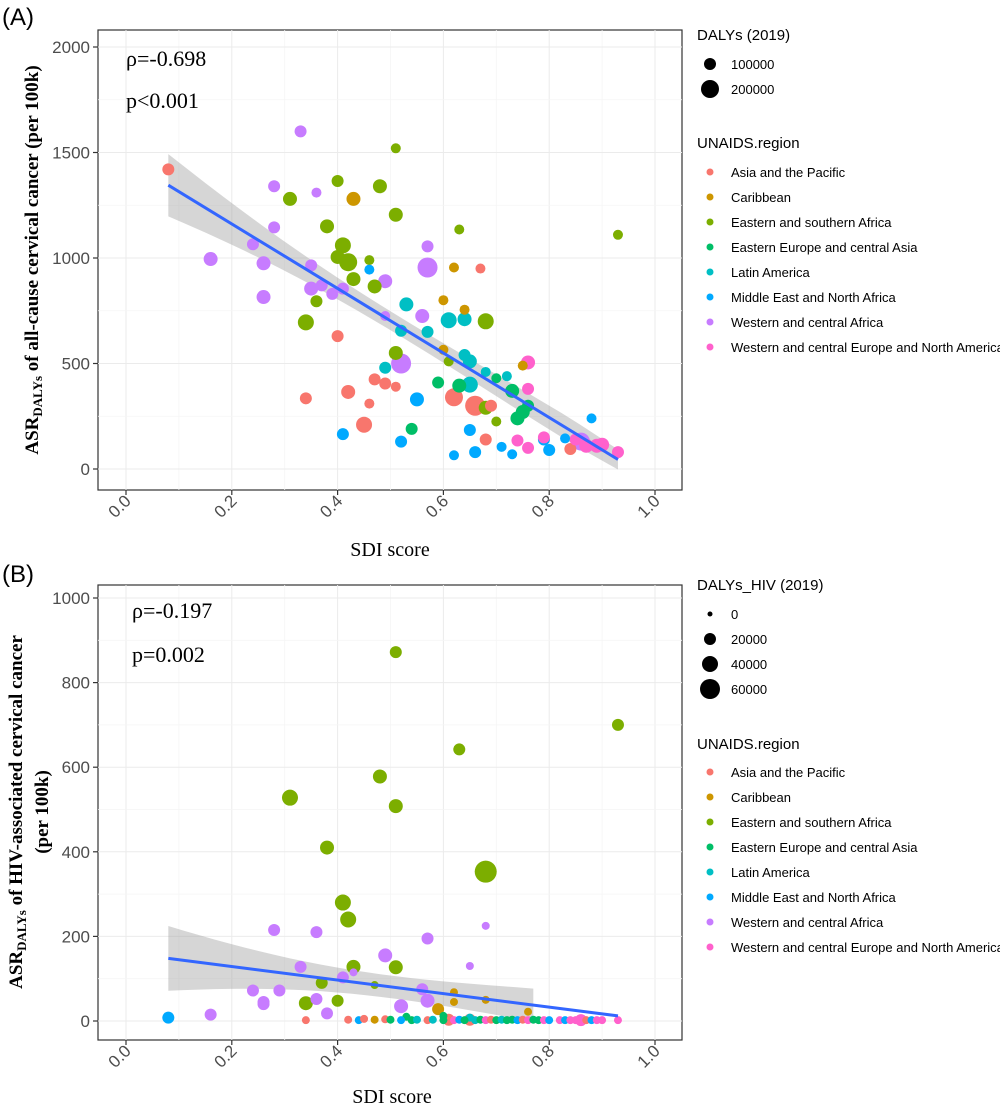 Image resolution: width=1000 pixels, height=1108 pixels. What do you see at coordinates (16, 970) in the screenshot?
I see `panel-b-ylabel-prefix: ASR` at bounding box center [16, 970].